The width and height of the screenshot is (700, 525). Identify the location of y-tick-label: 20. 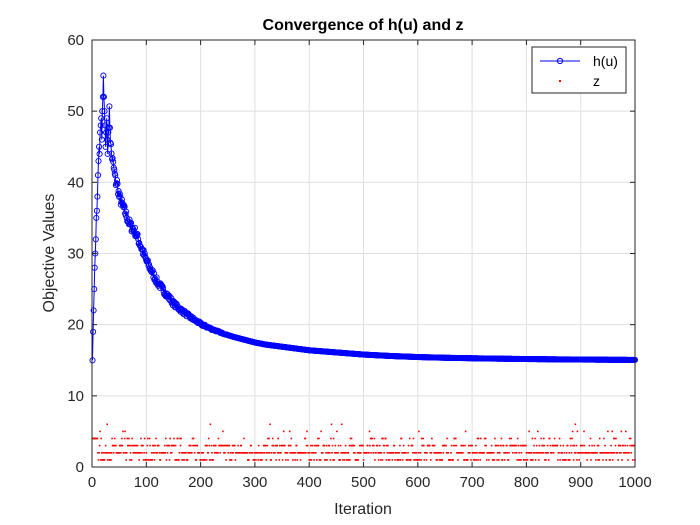
(75, 325).